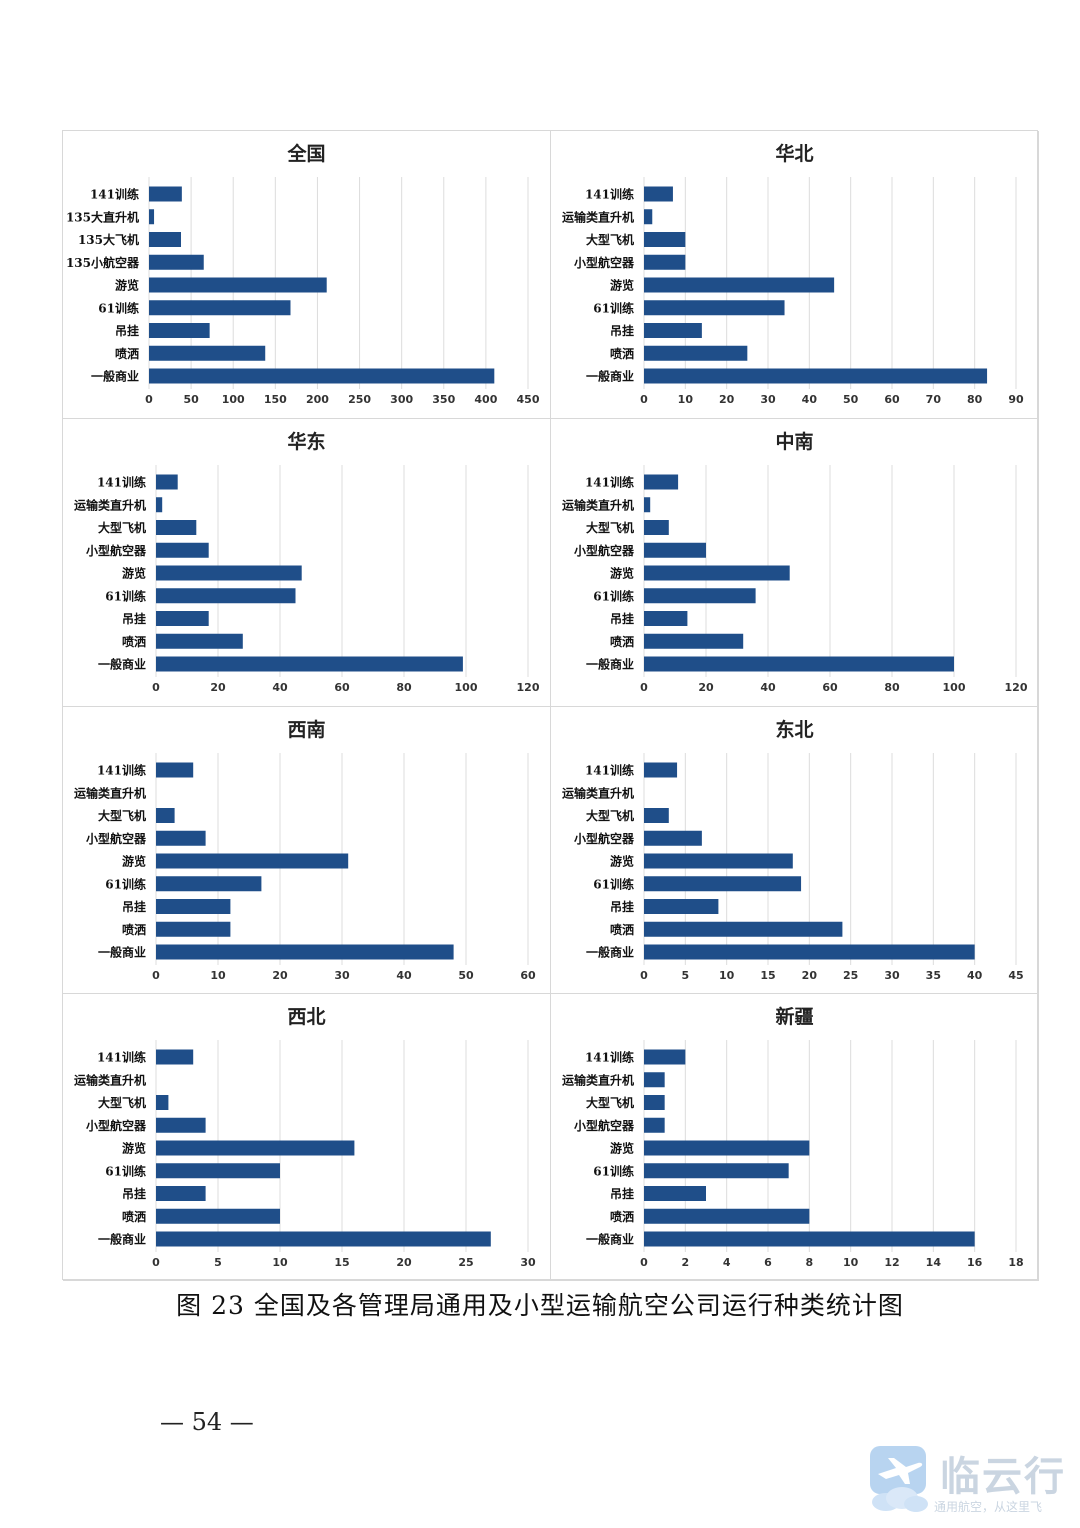 Image resolution: width=1080 pixels, height=1528 pixels. What do you see at coordinates (934, 399) in the screenshot?
I see `x-tick-label: 70` at bounding box center [934, 399].